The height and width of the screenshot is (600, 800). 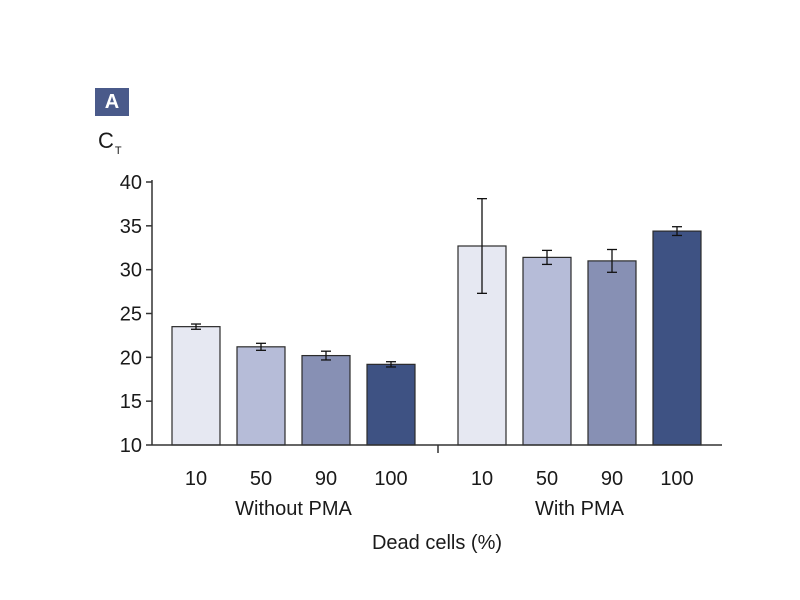 What do you see at coordinates (293, 509) in the screenshot?
I see `group-label: Without PMA` at bounding box center [293, 509].